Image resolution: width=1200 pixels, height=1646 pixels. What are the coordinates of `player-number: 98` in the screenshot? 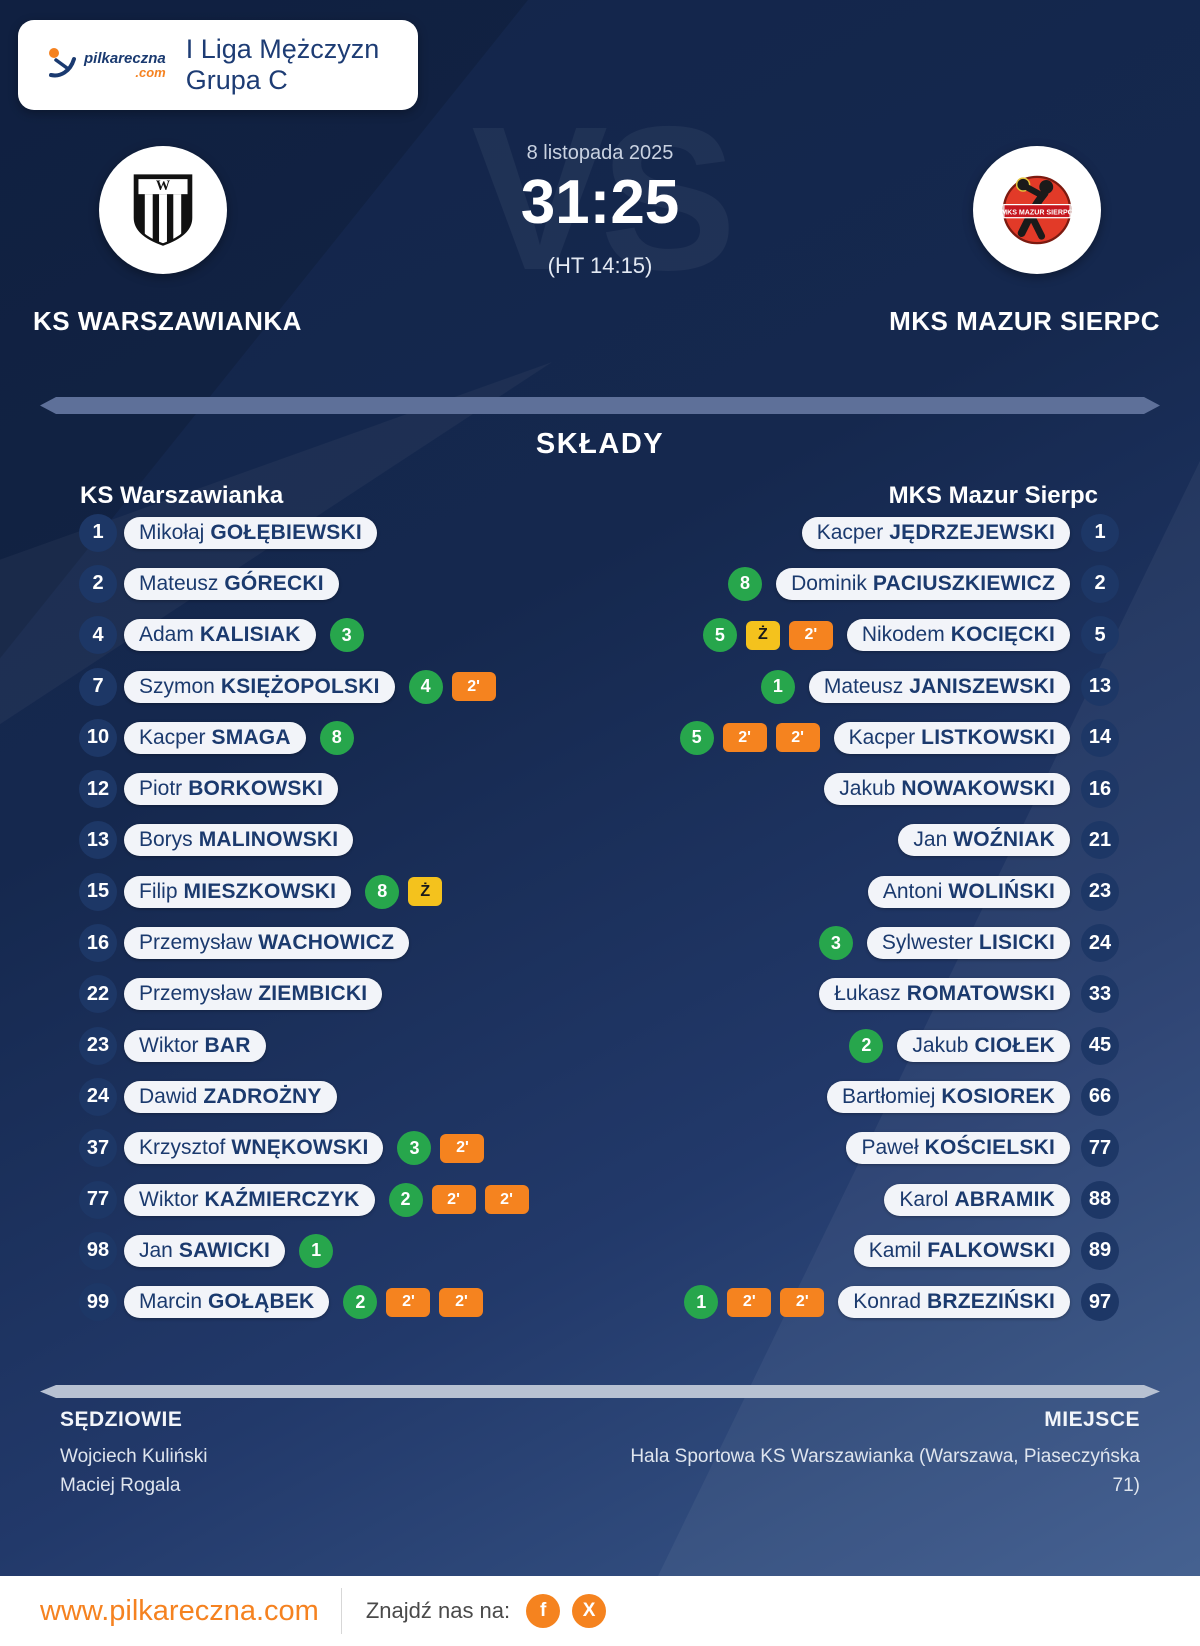 It's located at (98, 1250).